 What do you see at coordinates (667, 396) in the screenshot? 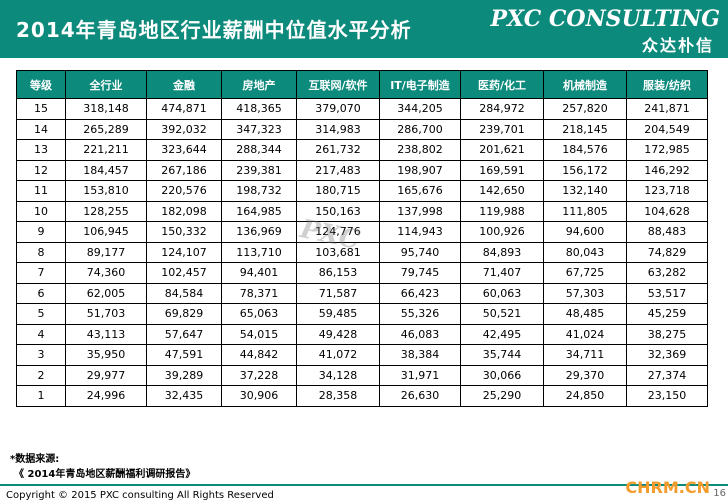
I see `salary-cell: 23,150` at bounding box center [667, 396].